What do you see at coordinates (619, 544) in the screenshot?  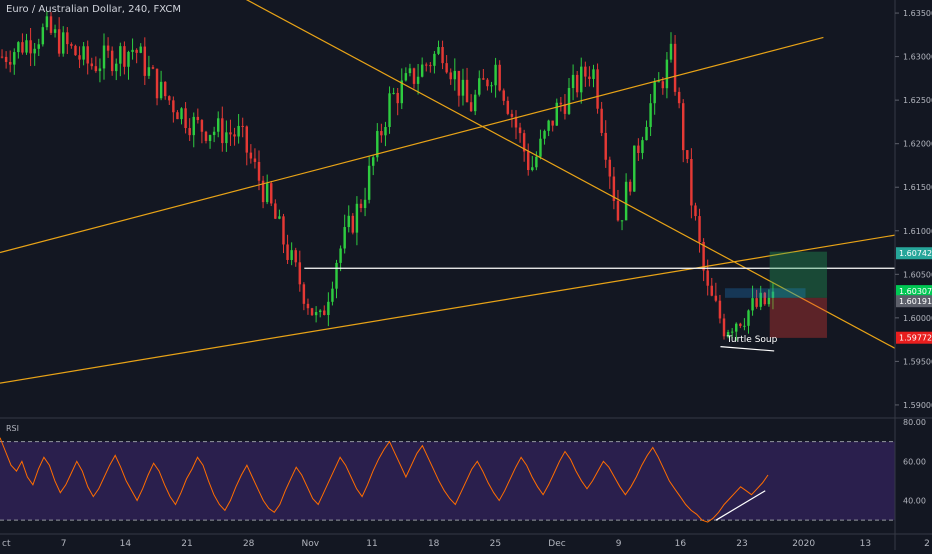 I see `time-tick-label: 9` at bounding box center [619, 544].